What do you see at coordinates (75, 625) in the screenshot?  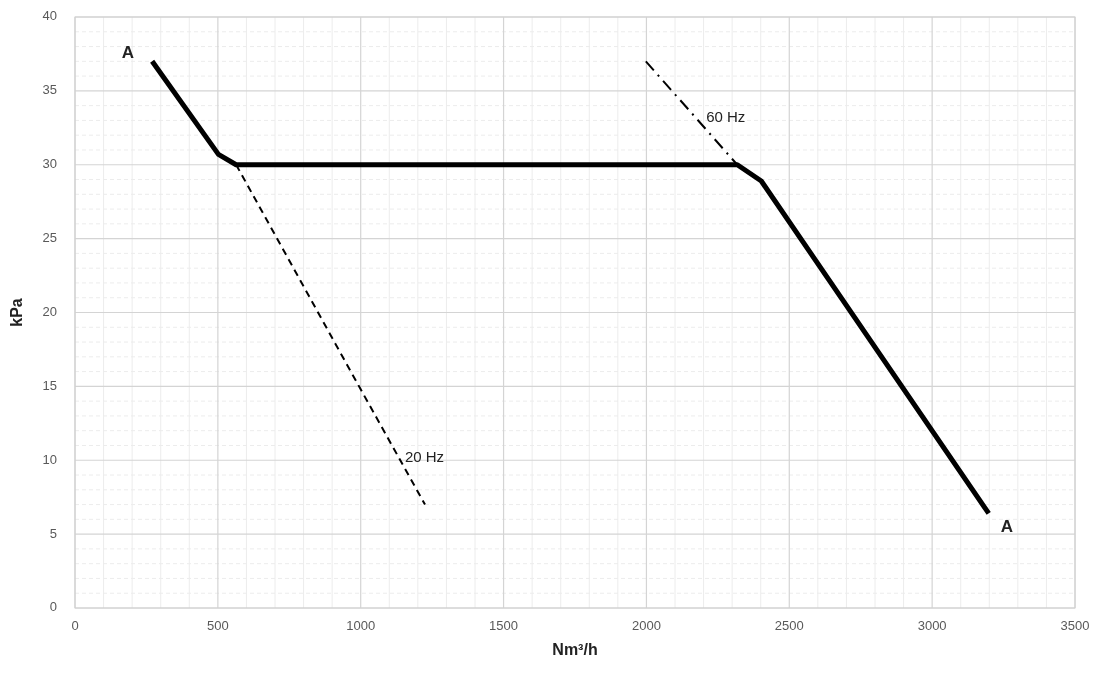 I see `x-tick-label: 0` at bounding box center [75, 625].